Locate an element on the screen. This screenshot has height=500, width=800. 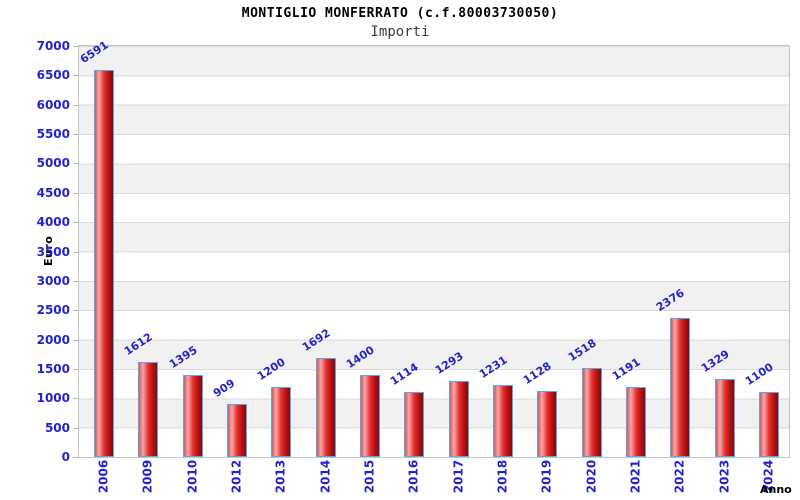
y-tick-label: 4000 is located at coordinates (53, 222).